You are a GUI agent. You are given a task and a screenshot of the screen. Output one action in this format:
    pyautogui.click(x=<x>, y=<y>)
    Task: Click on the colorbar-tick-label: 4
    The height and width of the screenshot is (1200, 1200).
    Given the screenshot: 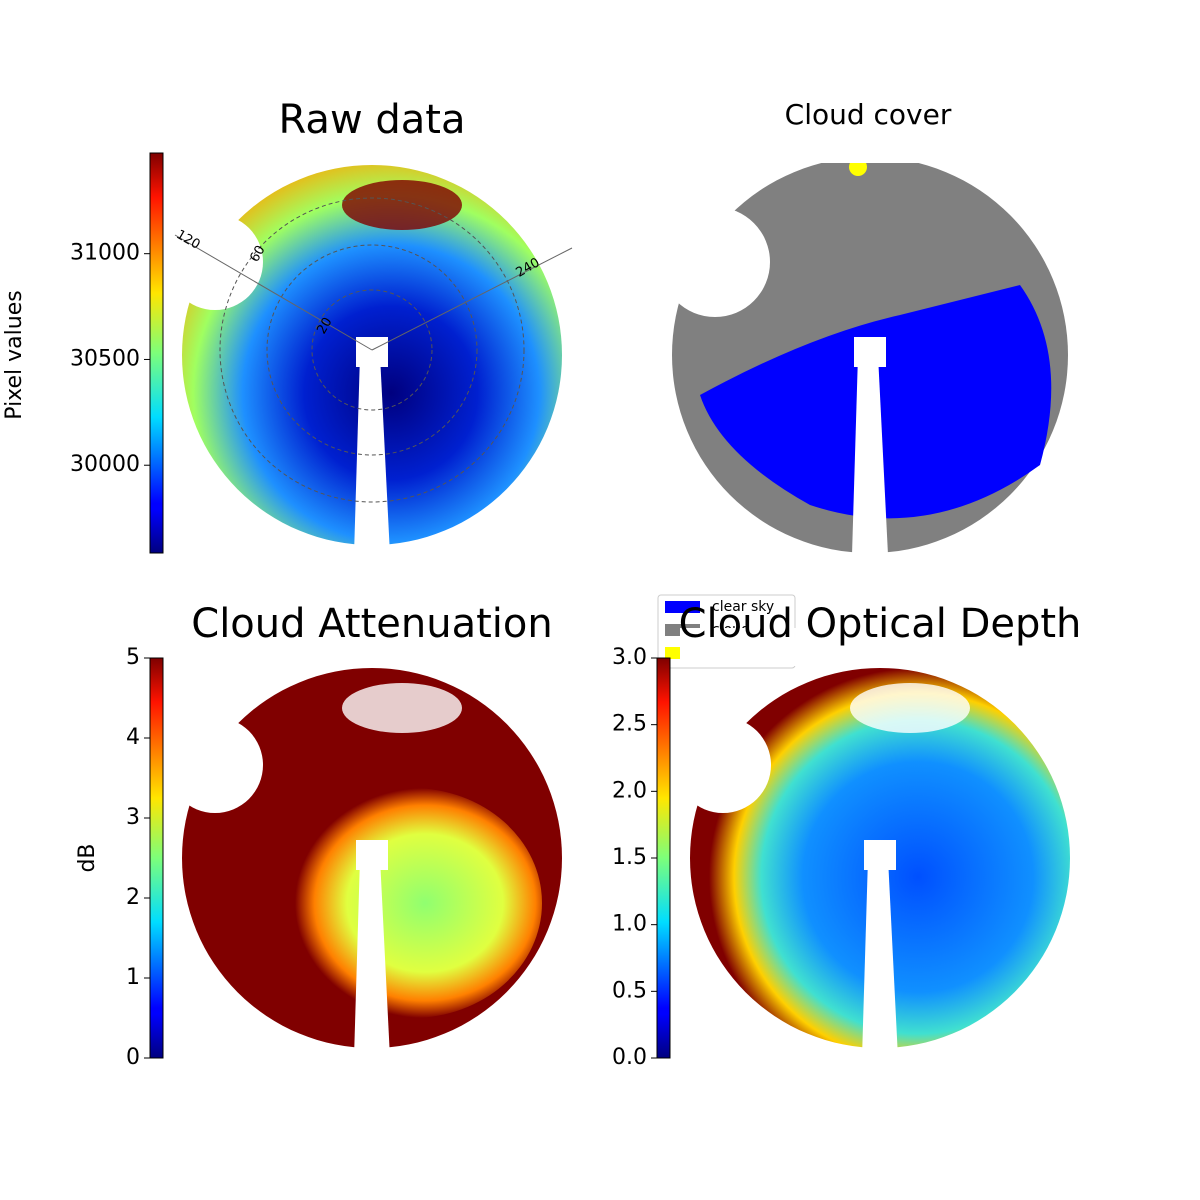 What is the action you would take?
    pyautogui.click(x=133, y=737)
    